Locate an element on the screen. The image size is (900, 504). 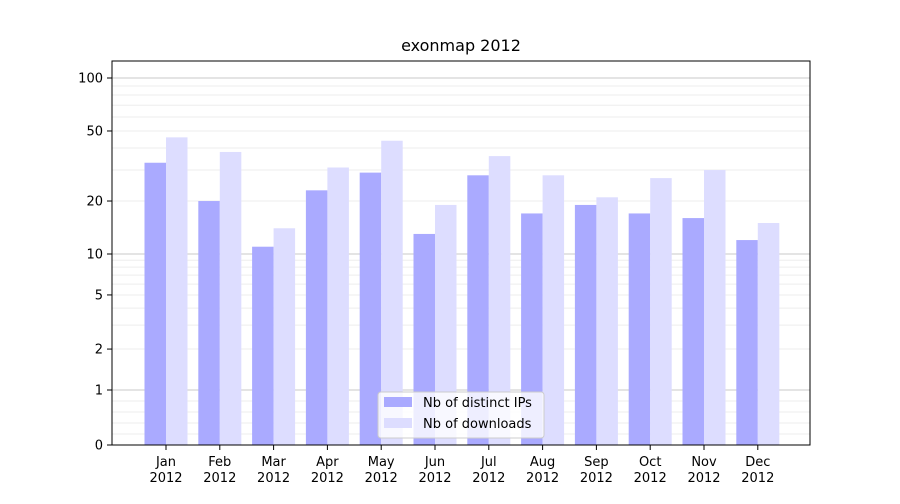
y-tick-label: 2 is located at coordinates (99, 350).